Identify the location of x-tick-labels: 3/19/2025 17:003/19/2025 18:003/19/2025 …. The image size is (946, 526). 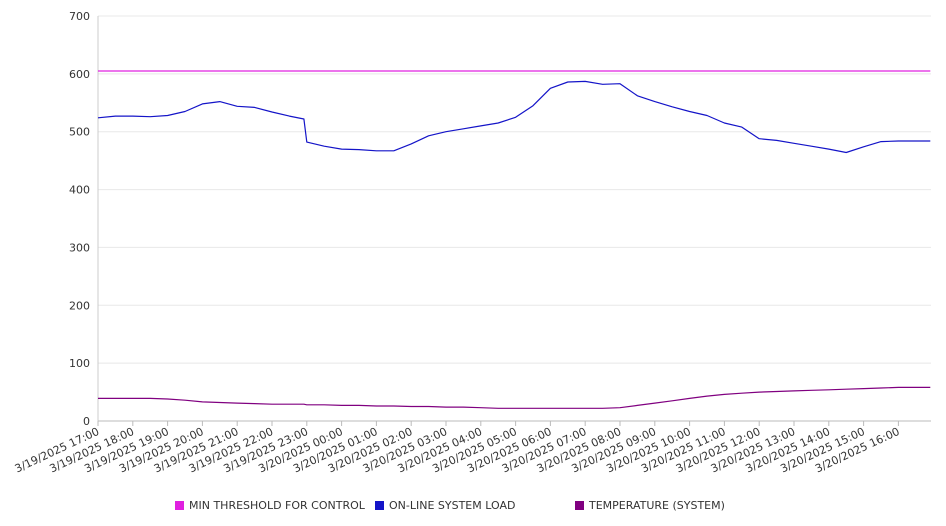
(457, 450).